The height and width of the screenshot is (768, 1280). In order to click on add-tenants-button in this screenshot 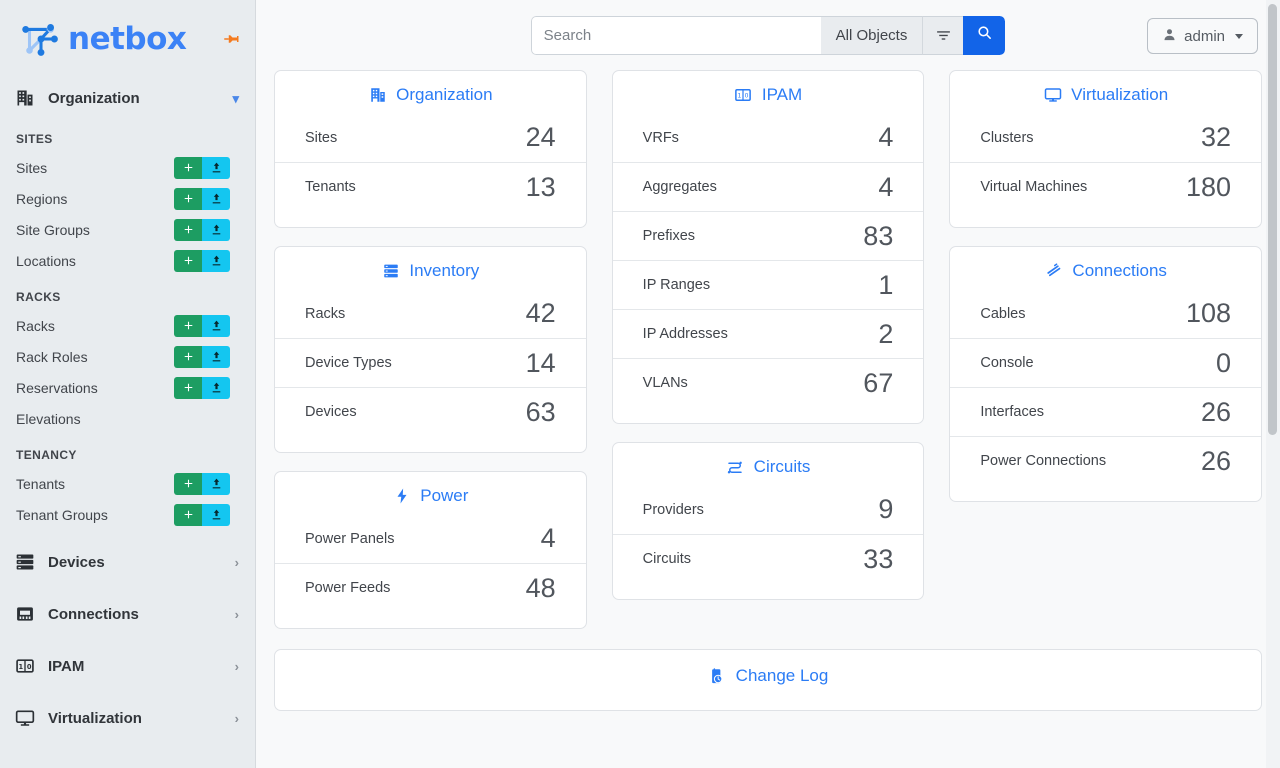, I will do `click(188, 483)`.